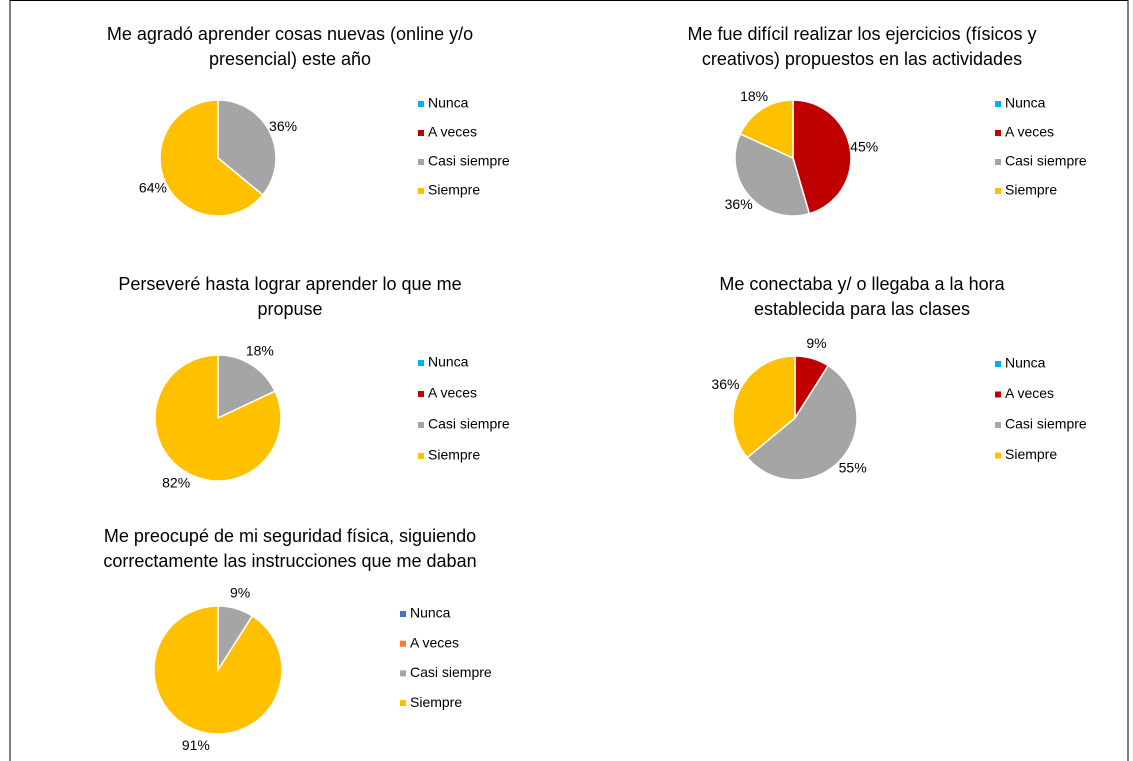 Image resolution: width=1133 pixels, height=761 pixels. I want to click on data-label: 45%, so click(864, 146).